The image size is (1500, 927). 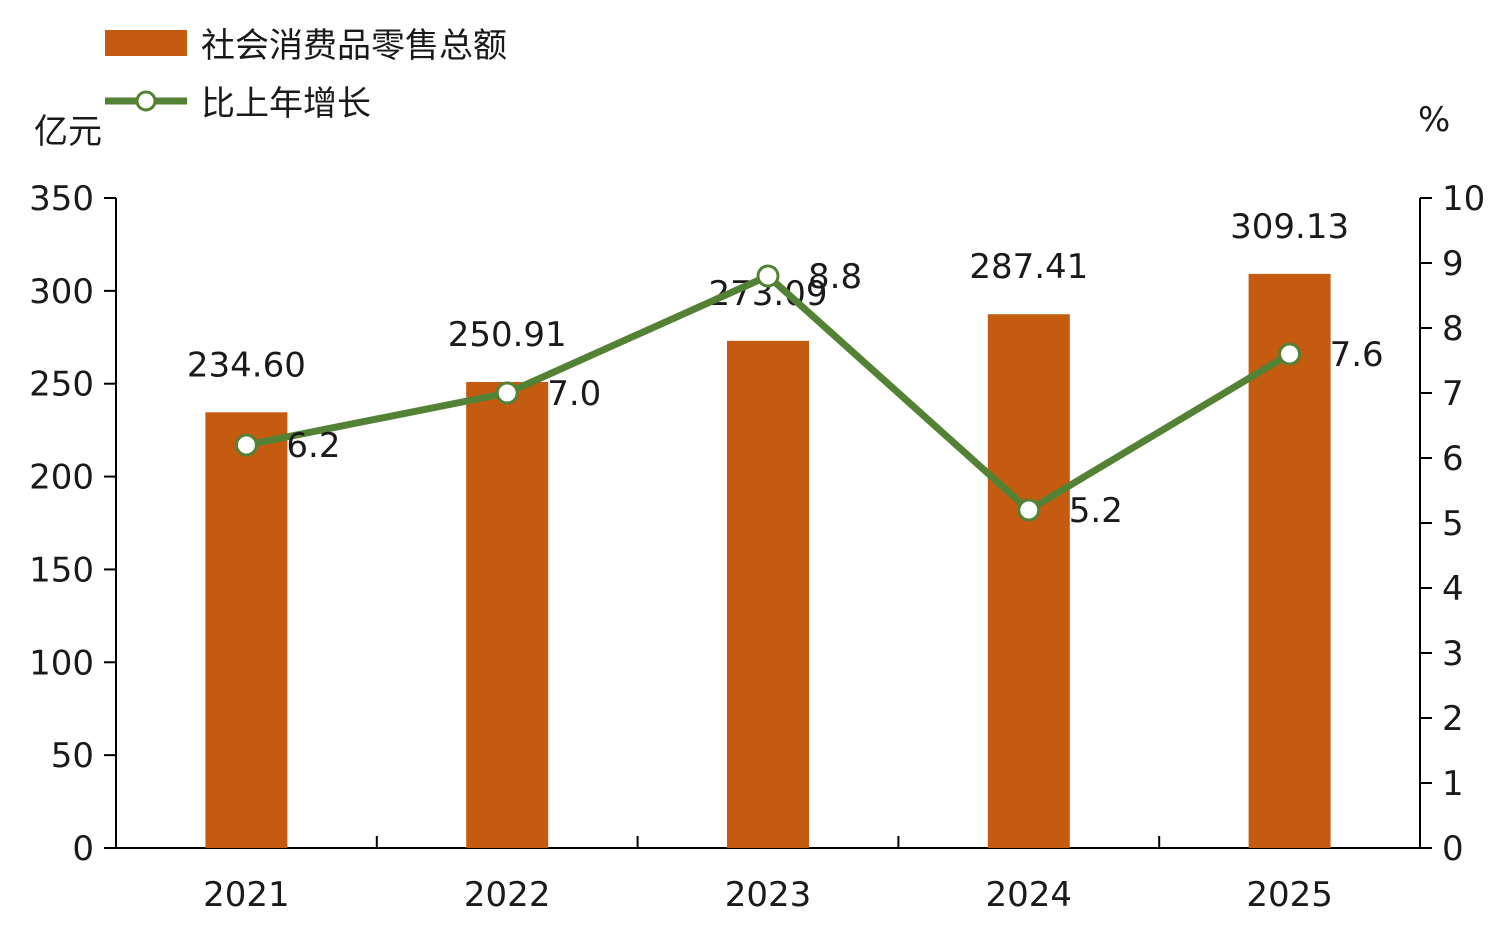 I want to click on x-tick-label: 2023, so click(x=768, y=895).